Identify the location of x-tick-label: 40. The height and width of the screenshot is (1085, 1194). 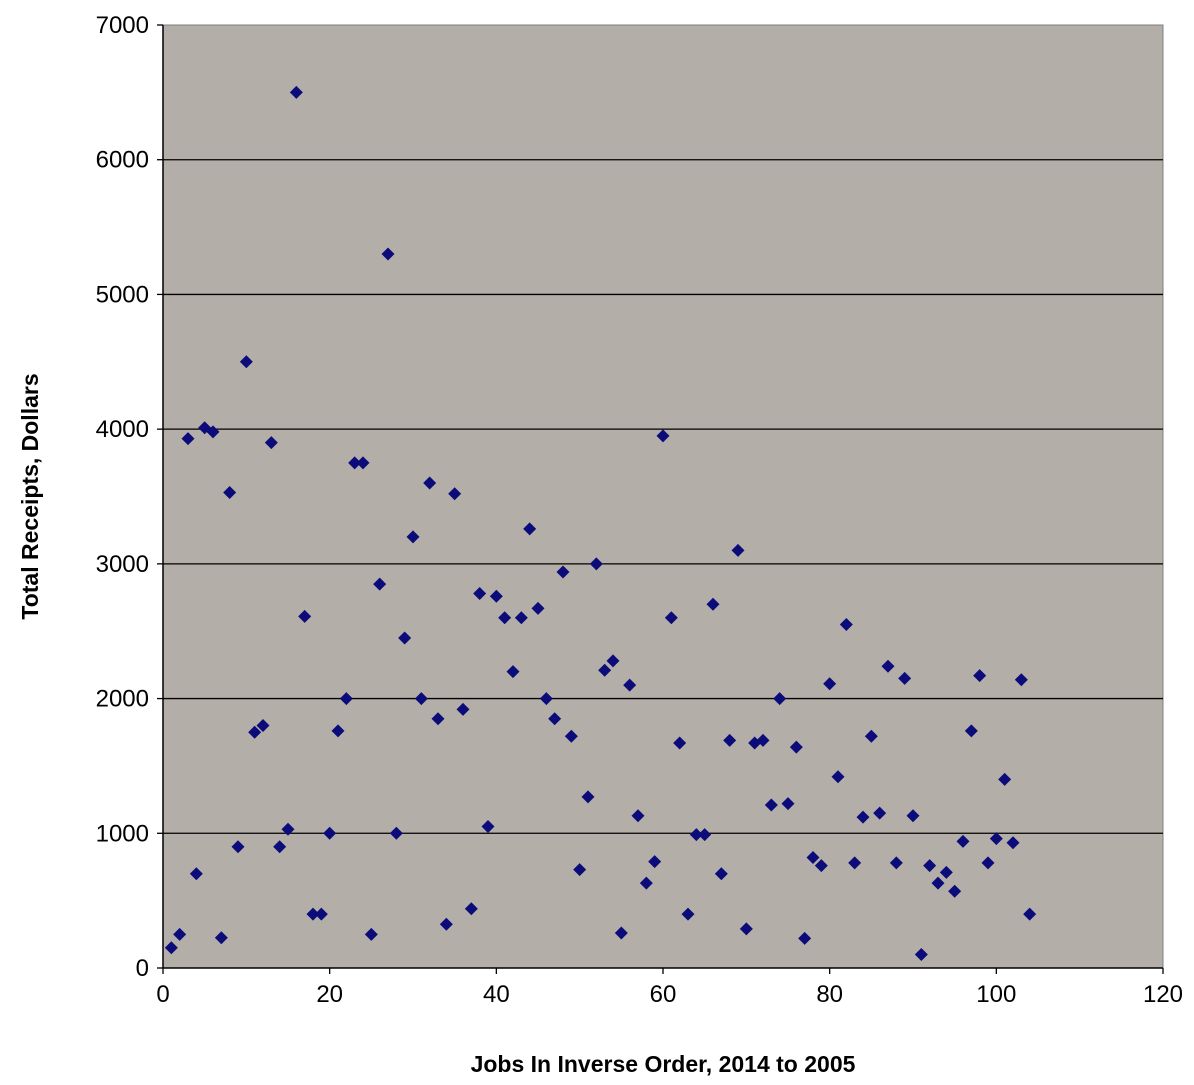
(496, 994).